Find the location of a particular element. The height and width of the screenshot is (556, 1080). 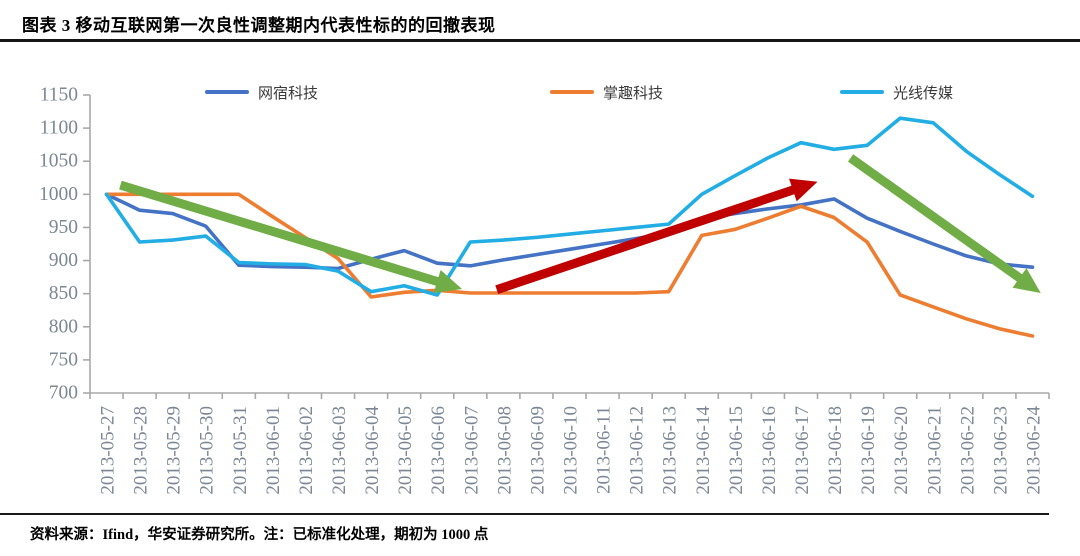

source-note: 资料来源：Ifind，华安证券研究所。注：已标准化处理，期初为 1000 点 is located at coordinates (259, 535).